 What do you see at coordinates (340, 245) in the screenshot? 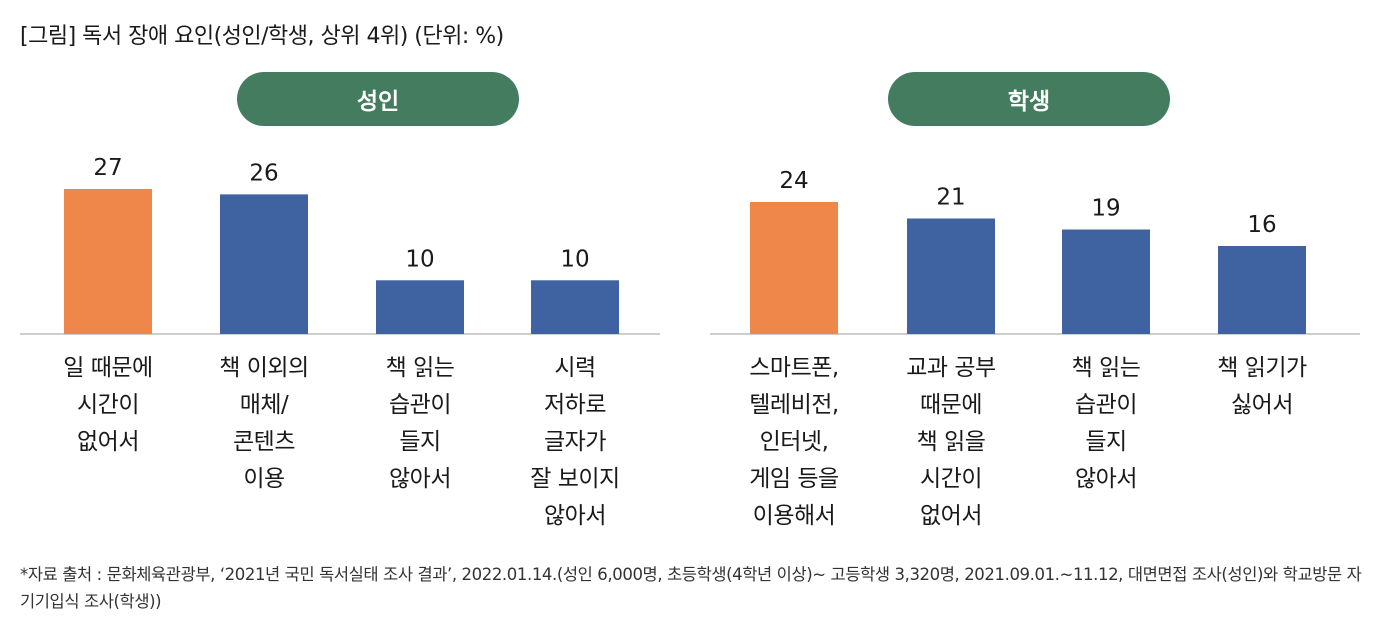
I see `adult-bar-chart: 27 26 10 10` at bounding box center [340, 245].